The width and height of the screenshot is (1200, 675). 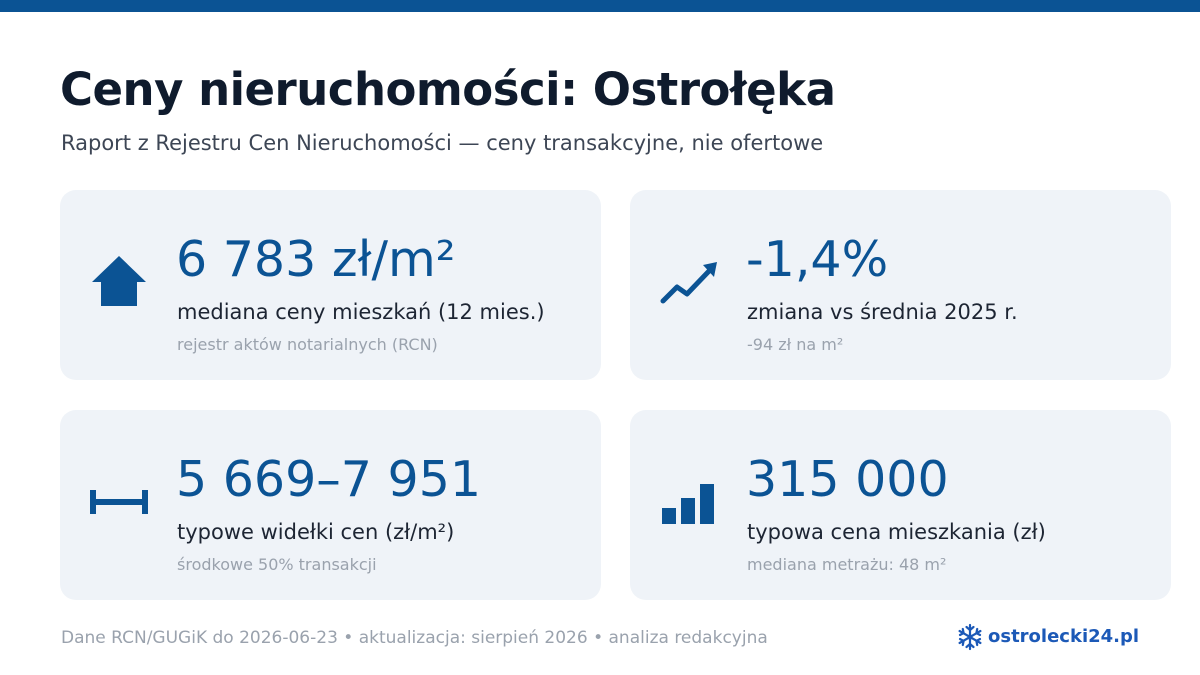 I want to click on stat-value: -1,4%, so click(x=817, y=259).